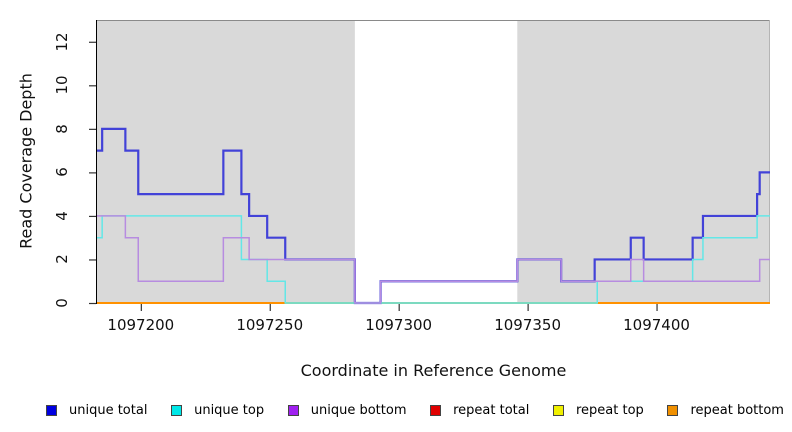 This screenshot has height=432, width=792. I want to click on legend-item-unique-total: unique total, so click(96, 410).